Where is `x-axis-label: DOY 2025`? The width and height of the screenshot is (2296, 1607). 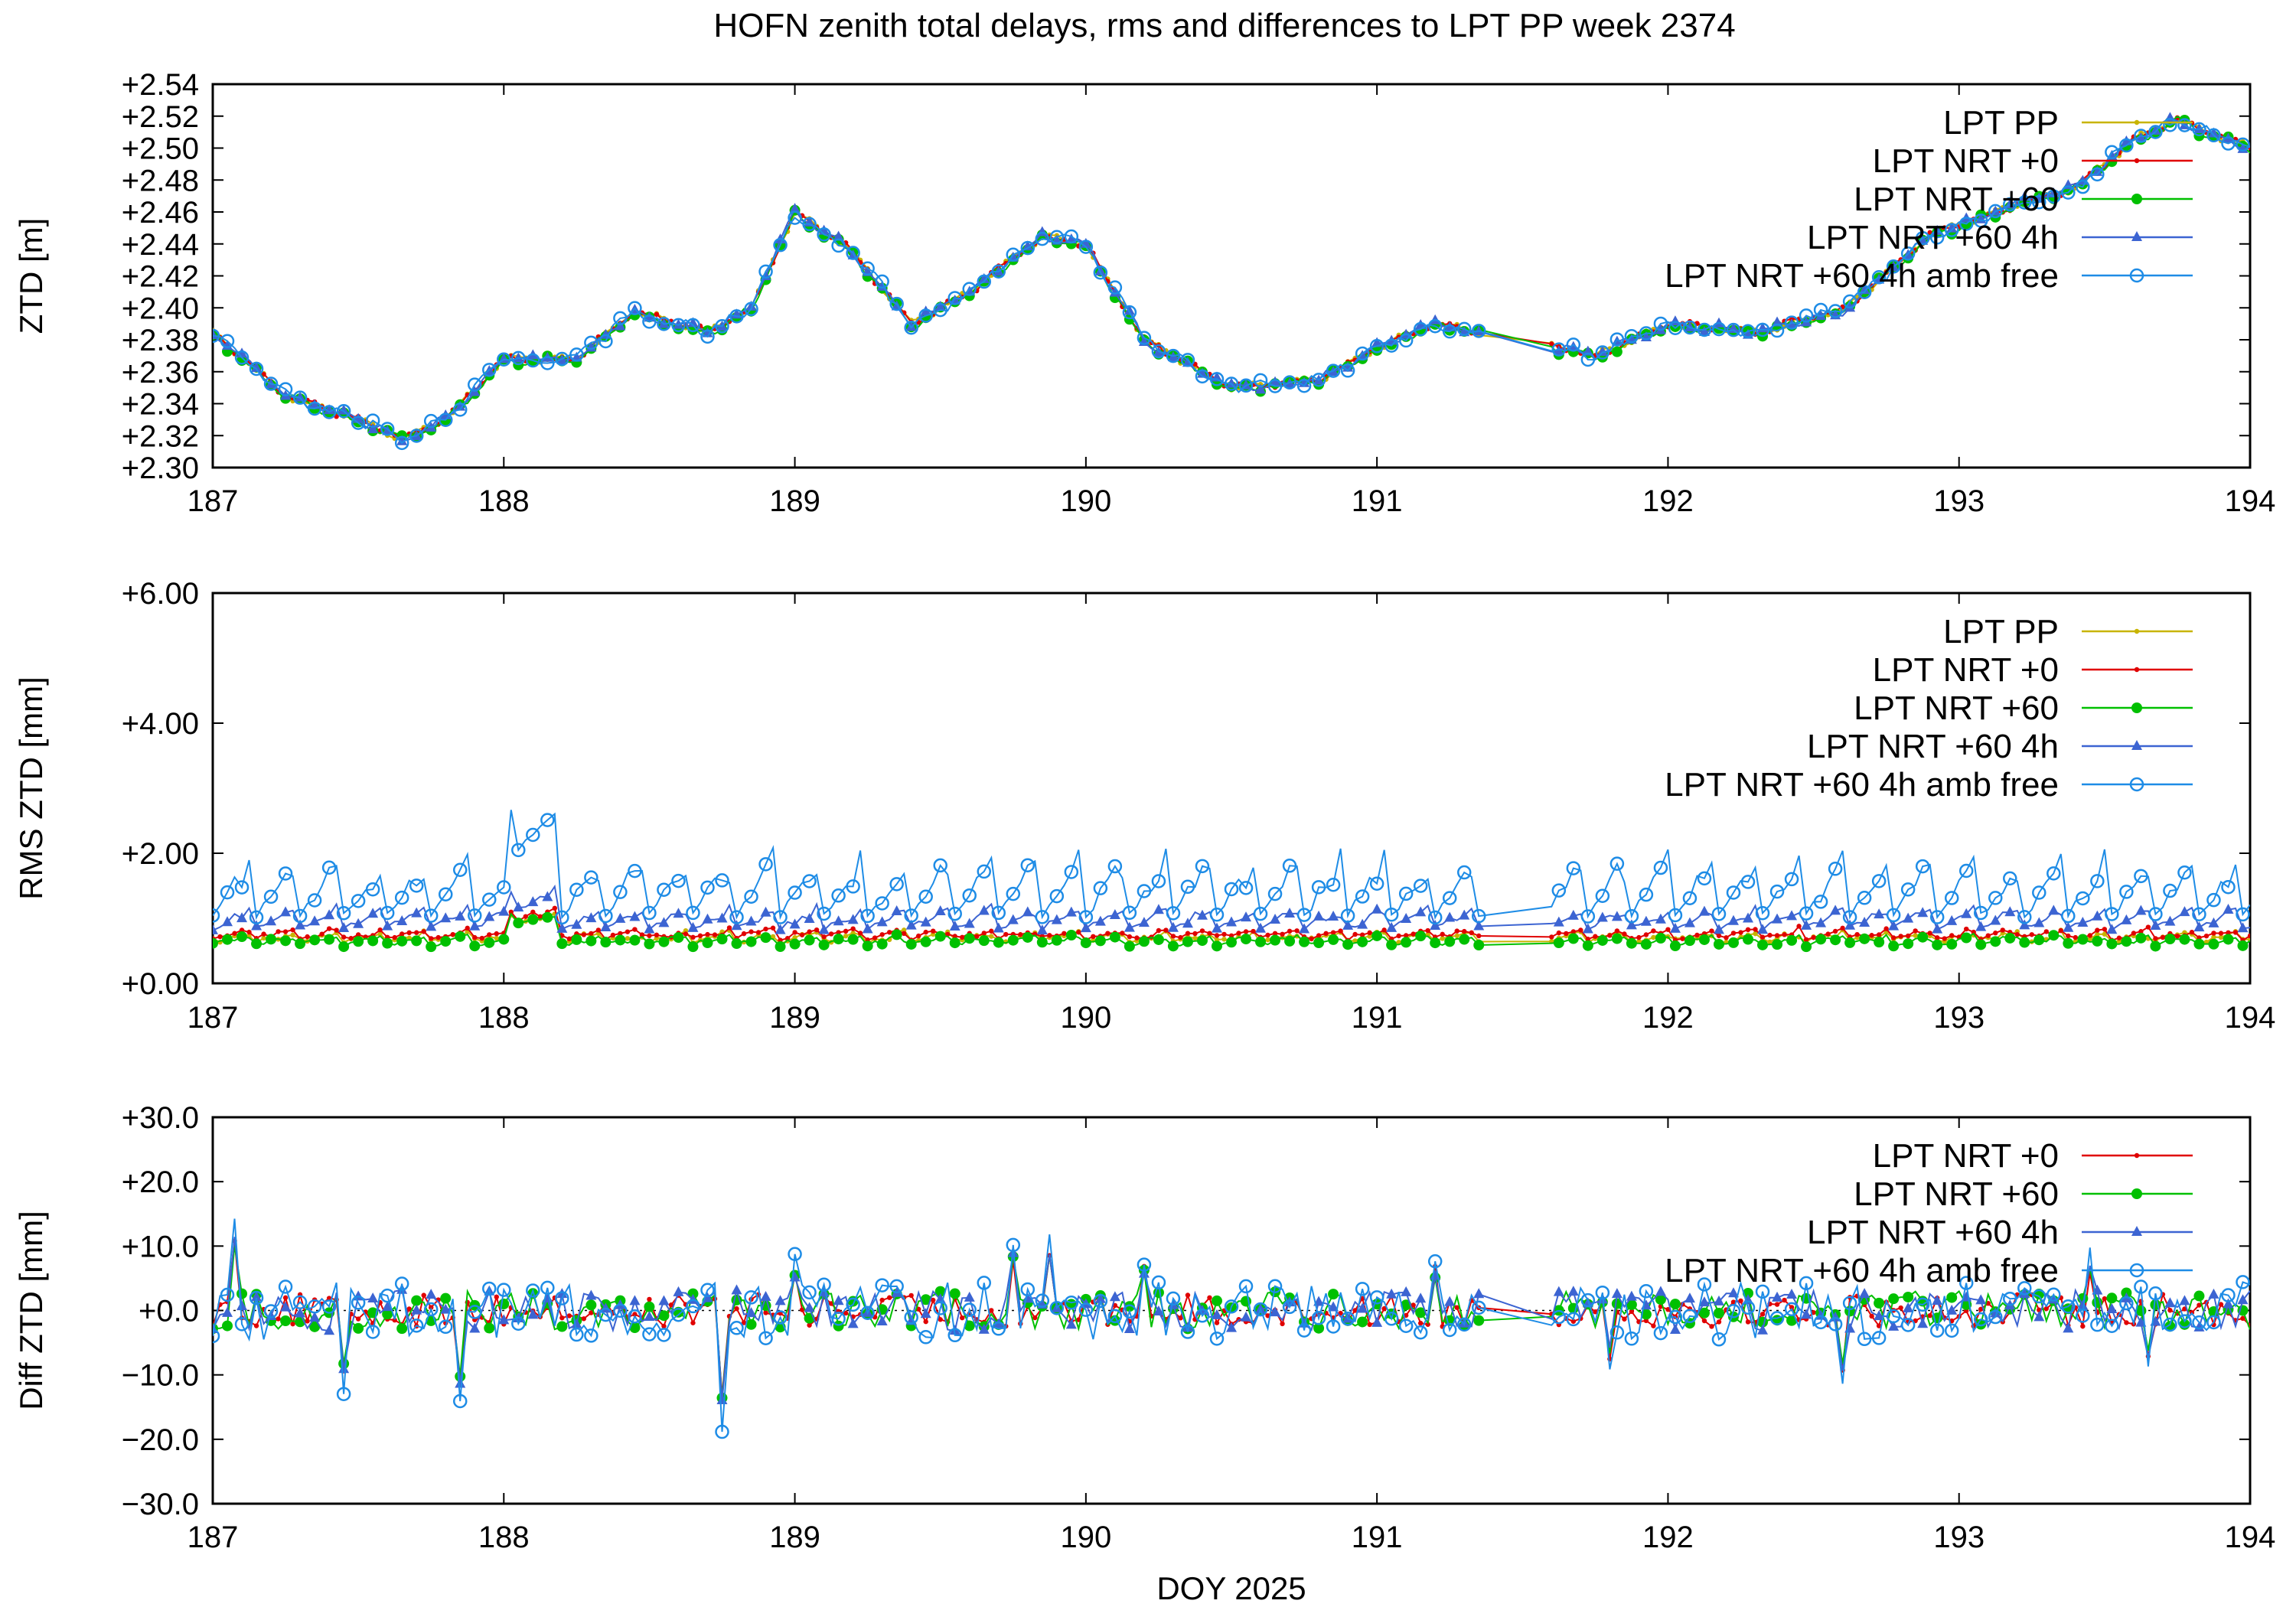 x-axis-label: DOY 2025 is located at coordinates (1231, 1588).